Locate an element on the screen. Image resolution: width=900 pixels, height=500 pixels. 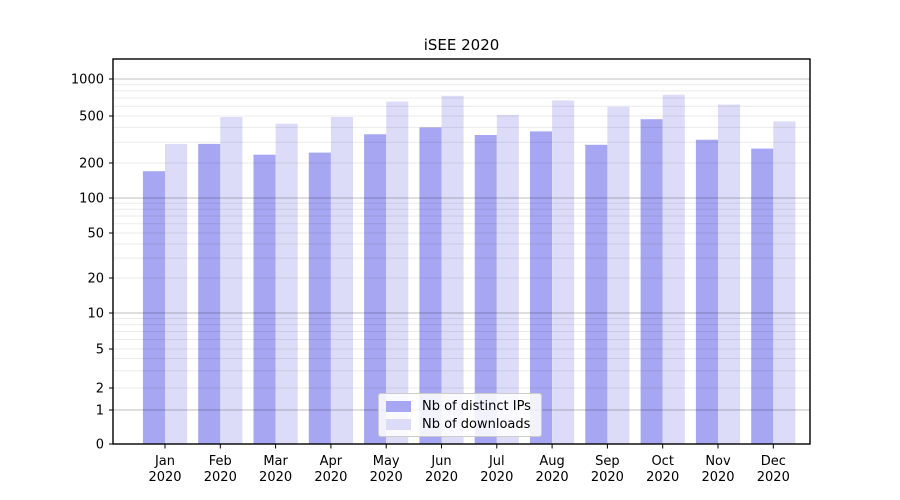
legend-swatch-distinct-ips is located at coordinates (398, 406).